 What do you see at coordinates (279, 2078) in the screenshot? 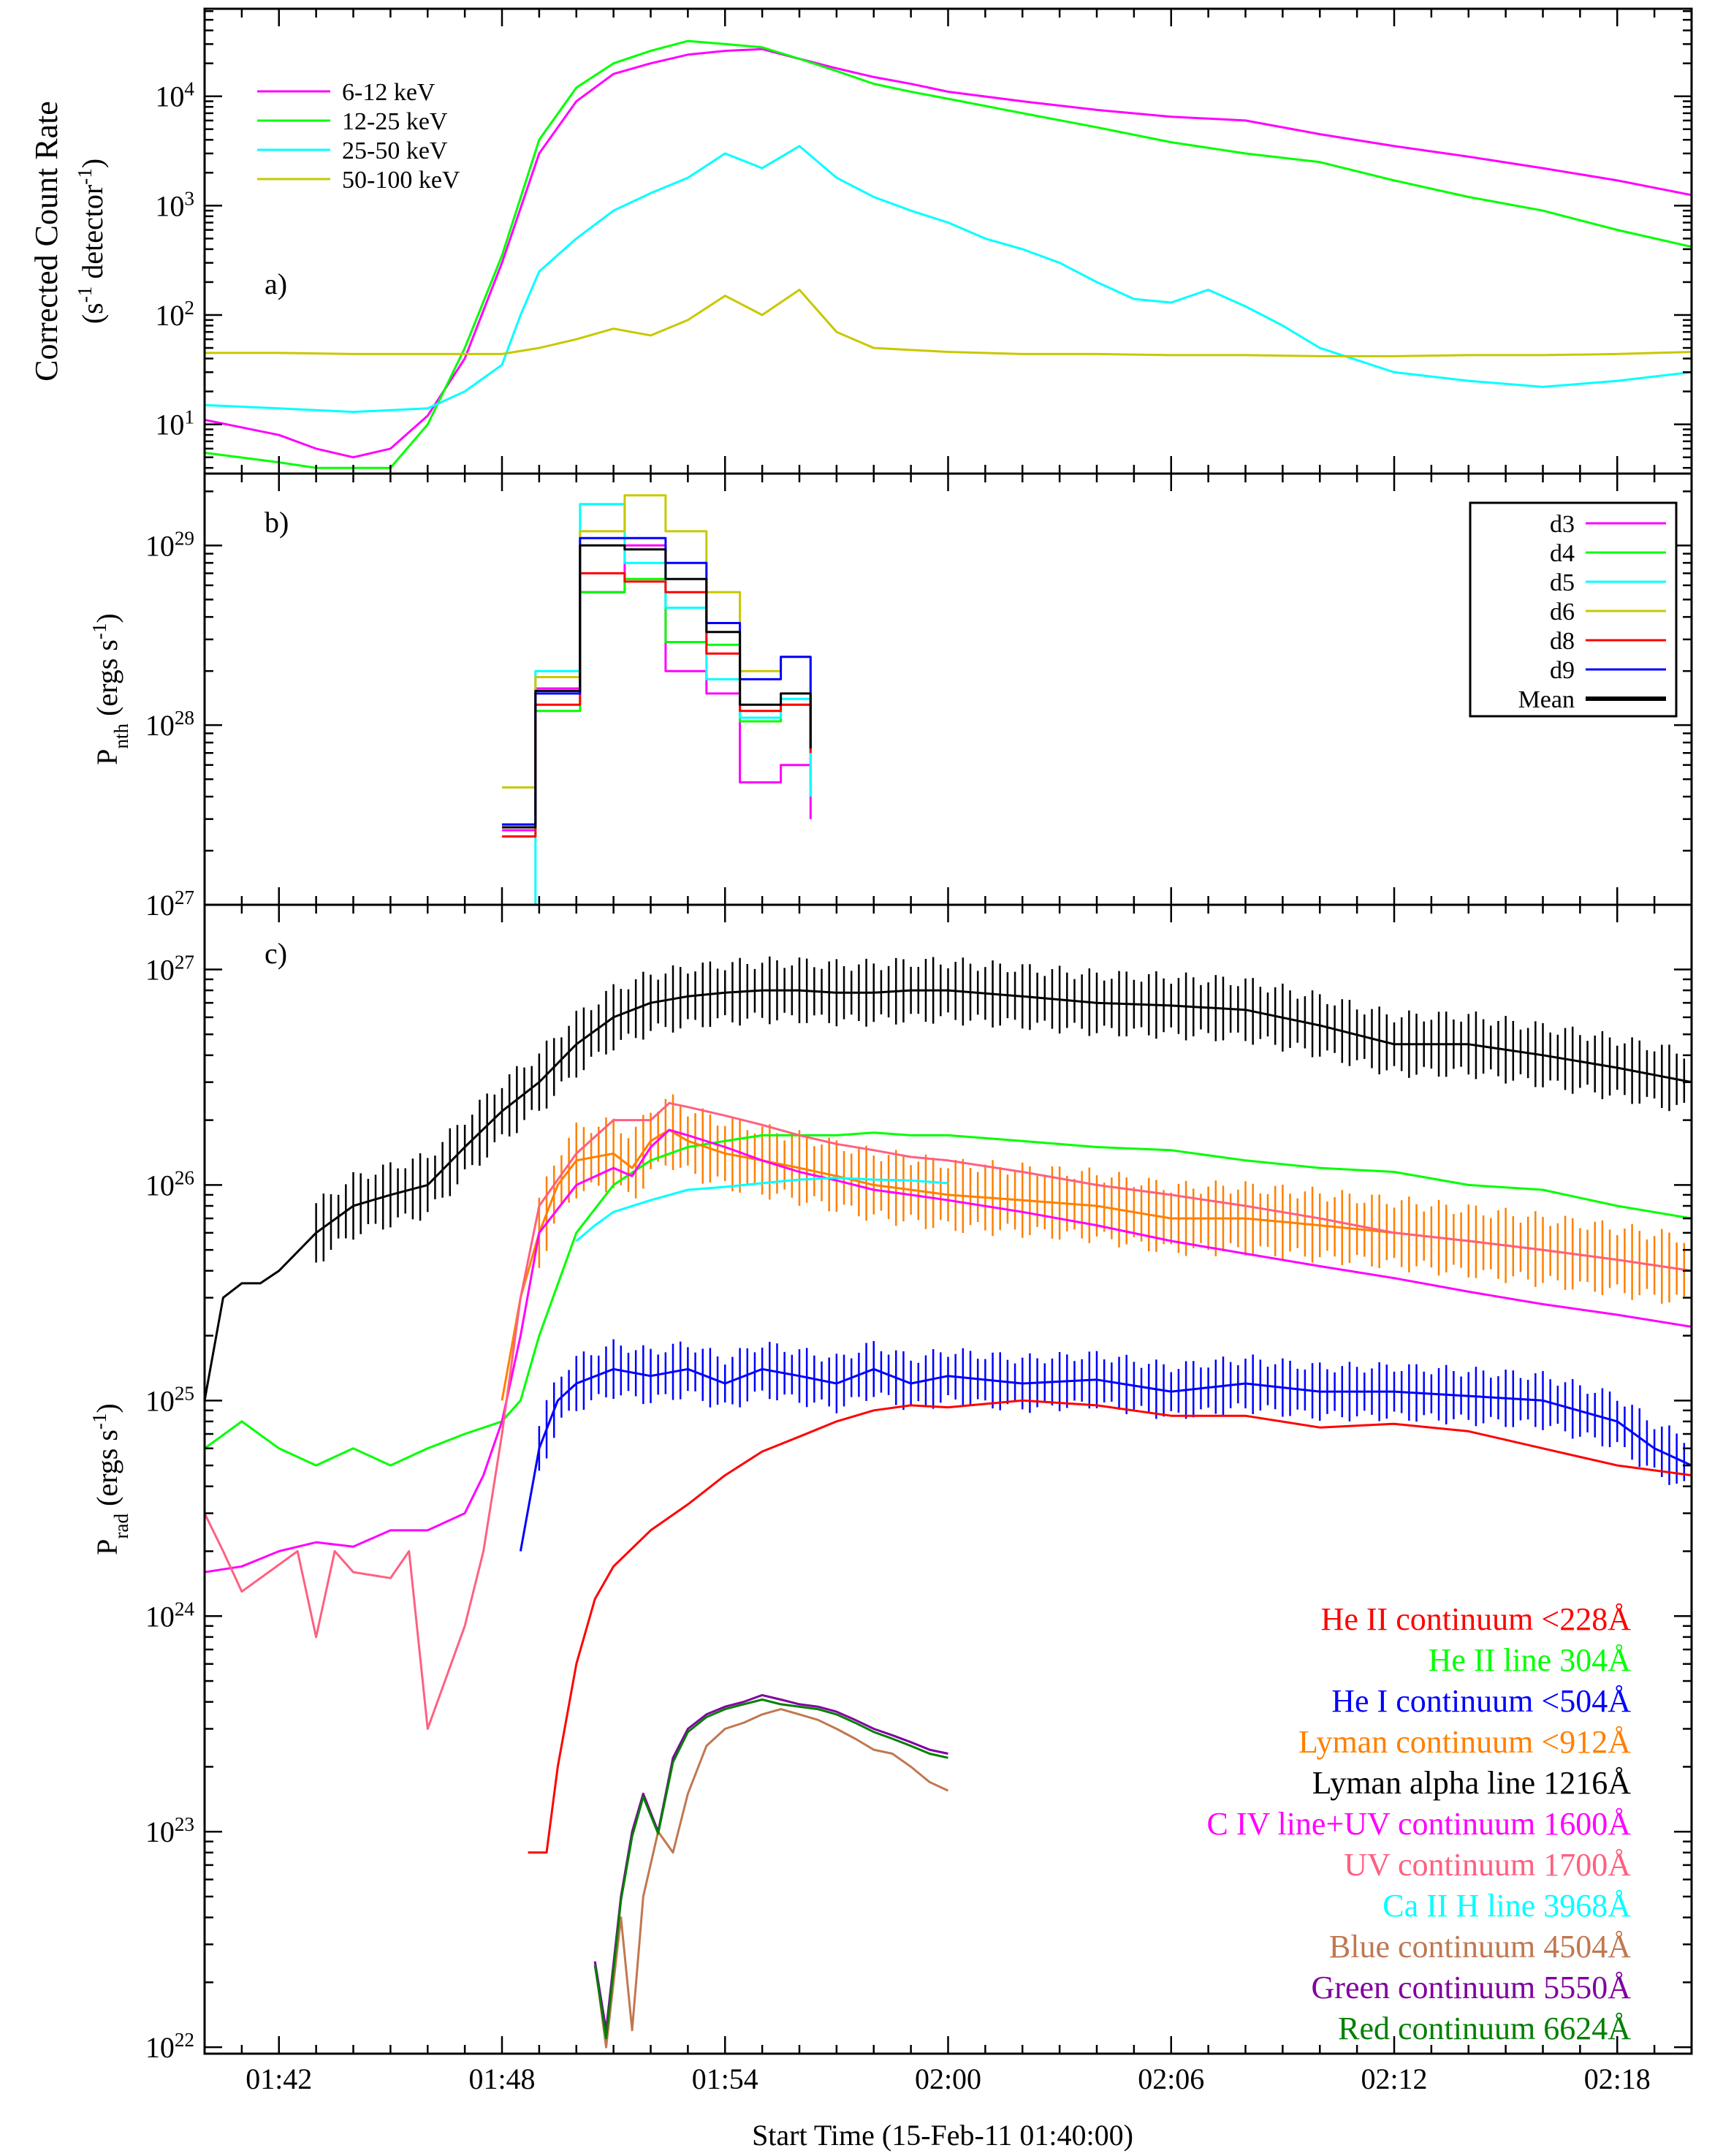
I see `x-tick-label: 01:42` at bounding box center [279, 2078].